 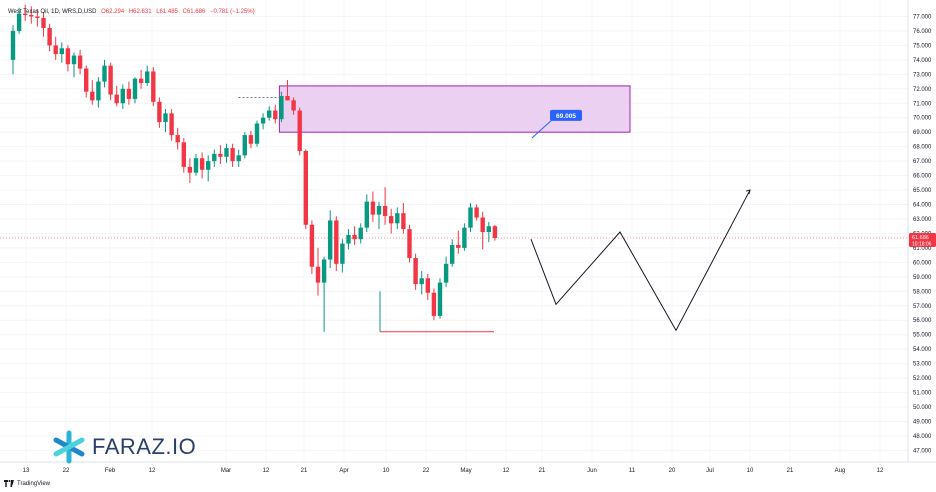 I want to click on price-callout-badge, so click(x=566, y=115).